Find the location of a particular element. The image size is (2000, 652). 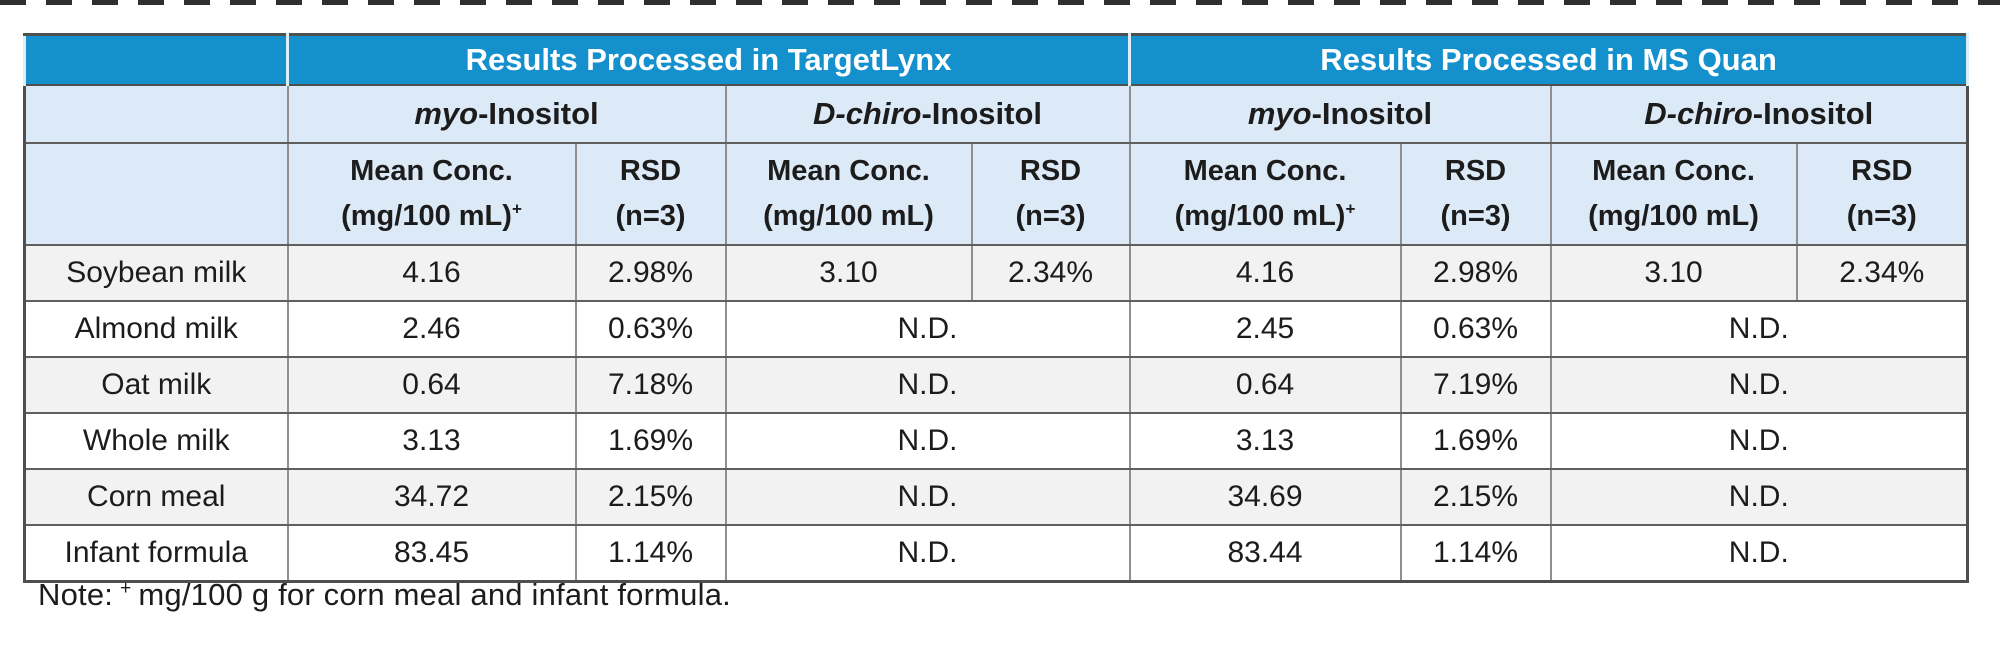

value-cell: 7.18% is located at coordinates (650, 385).